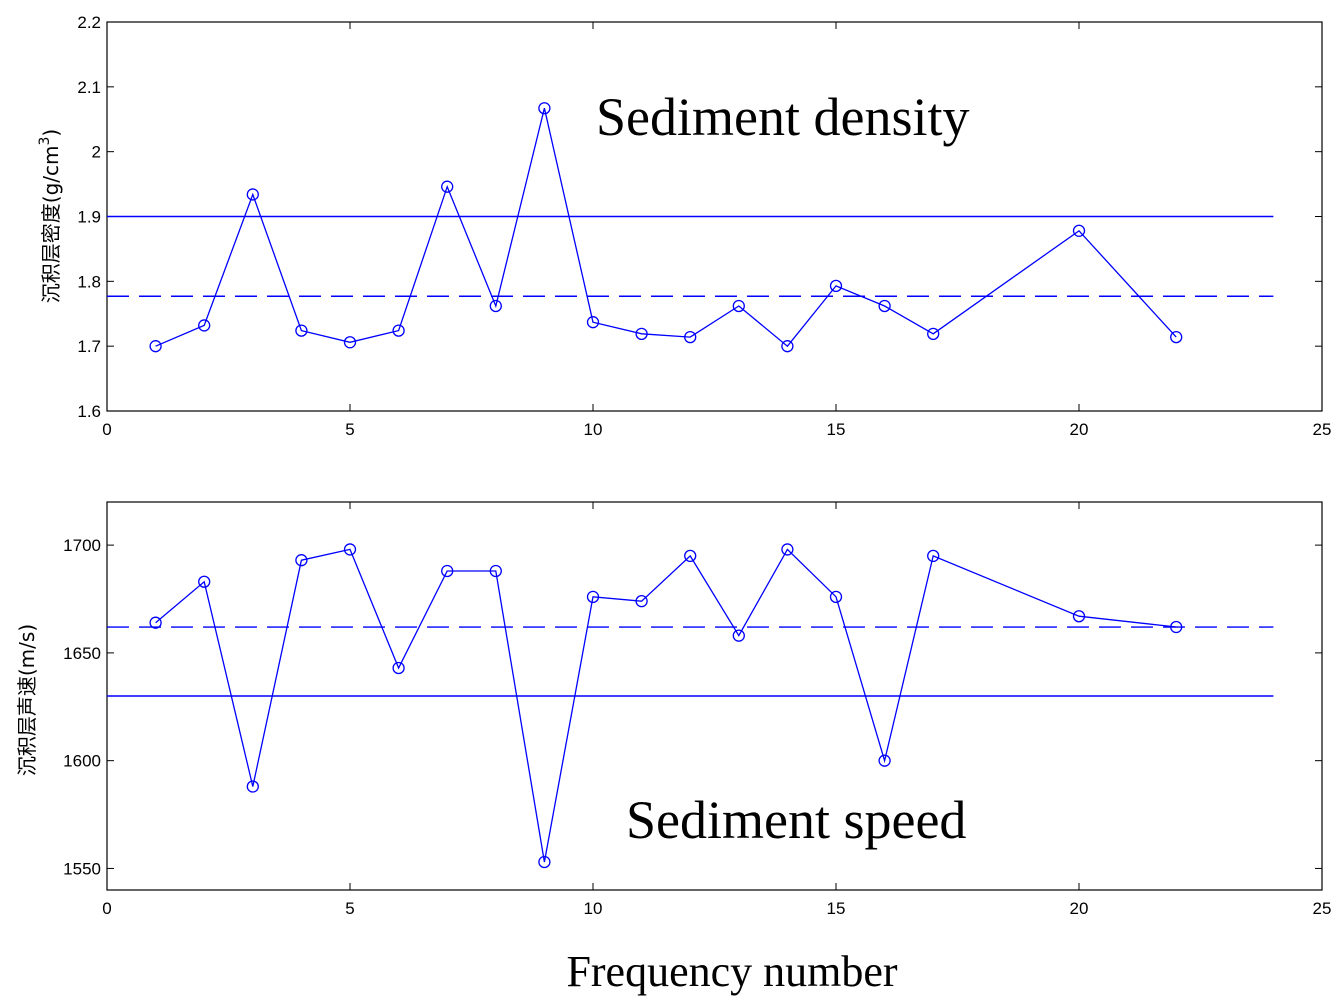 The width and height of the screenshot is (1339, 1002). I want to click on density-y-axis-label-close: ), so click(51, 133).